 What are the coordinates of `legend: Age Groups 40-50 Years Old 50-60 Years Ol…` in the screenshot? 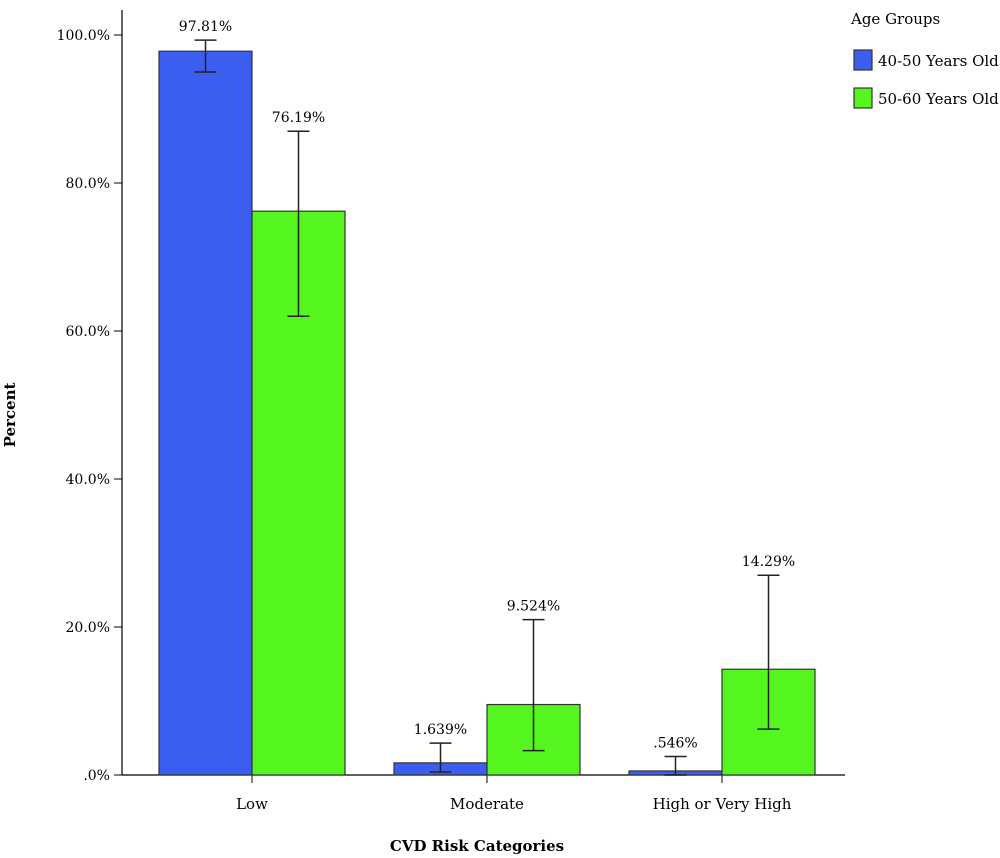 It's located at (924, 59).